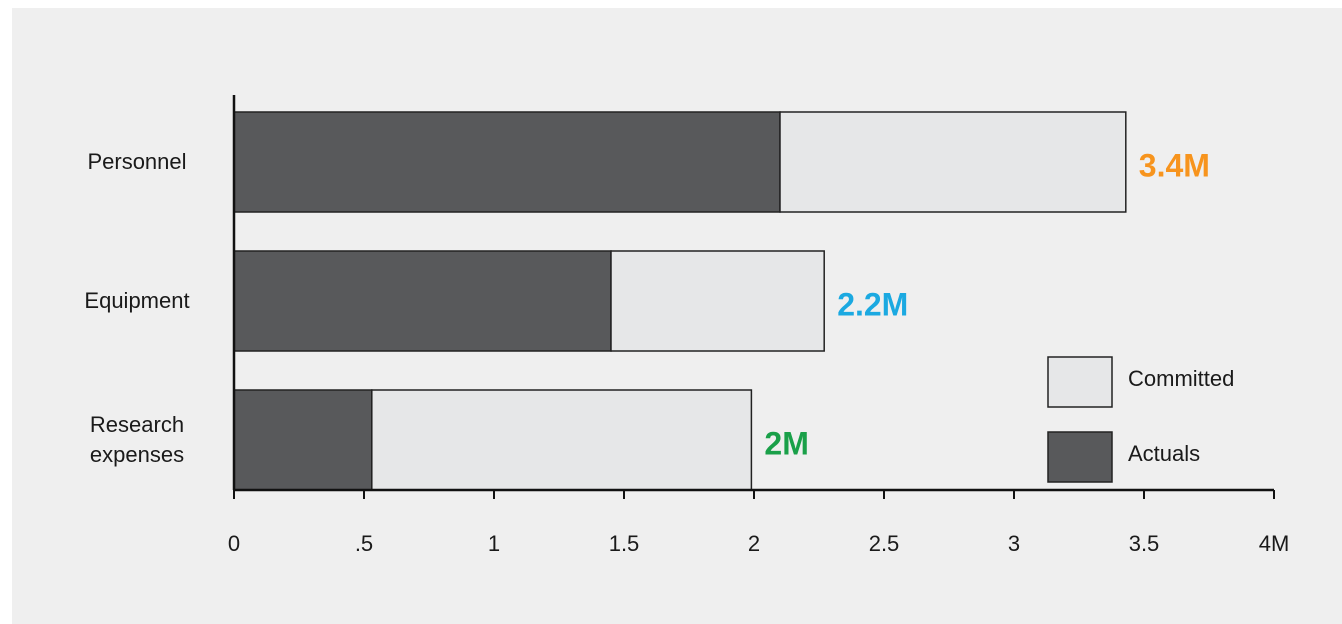  What do you see at coordinates (364, 543) in the screenshot?
I see `x-tick-label: .5` at bounding box center [364, 543].